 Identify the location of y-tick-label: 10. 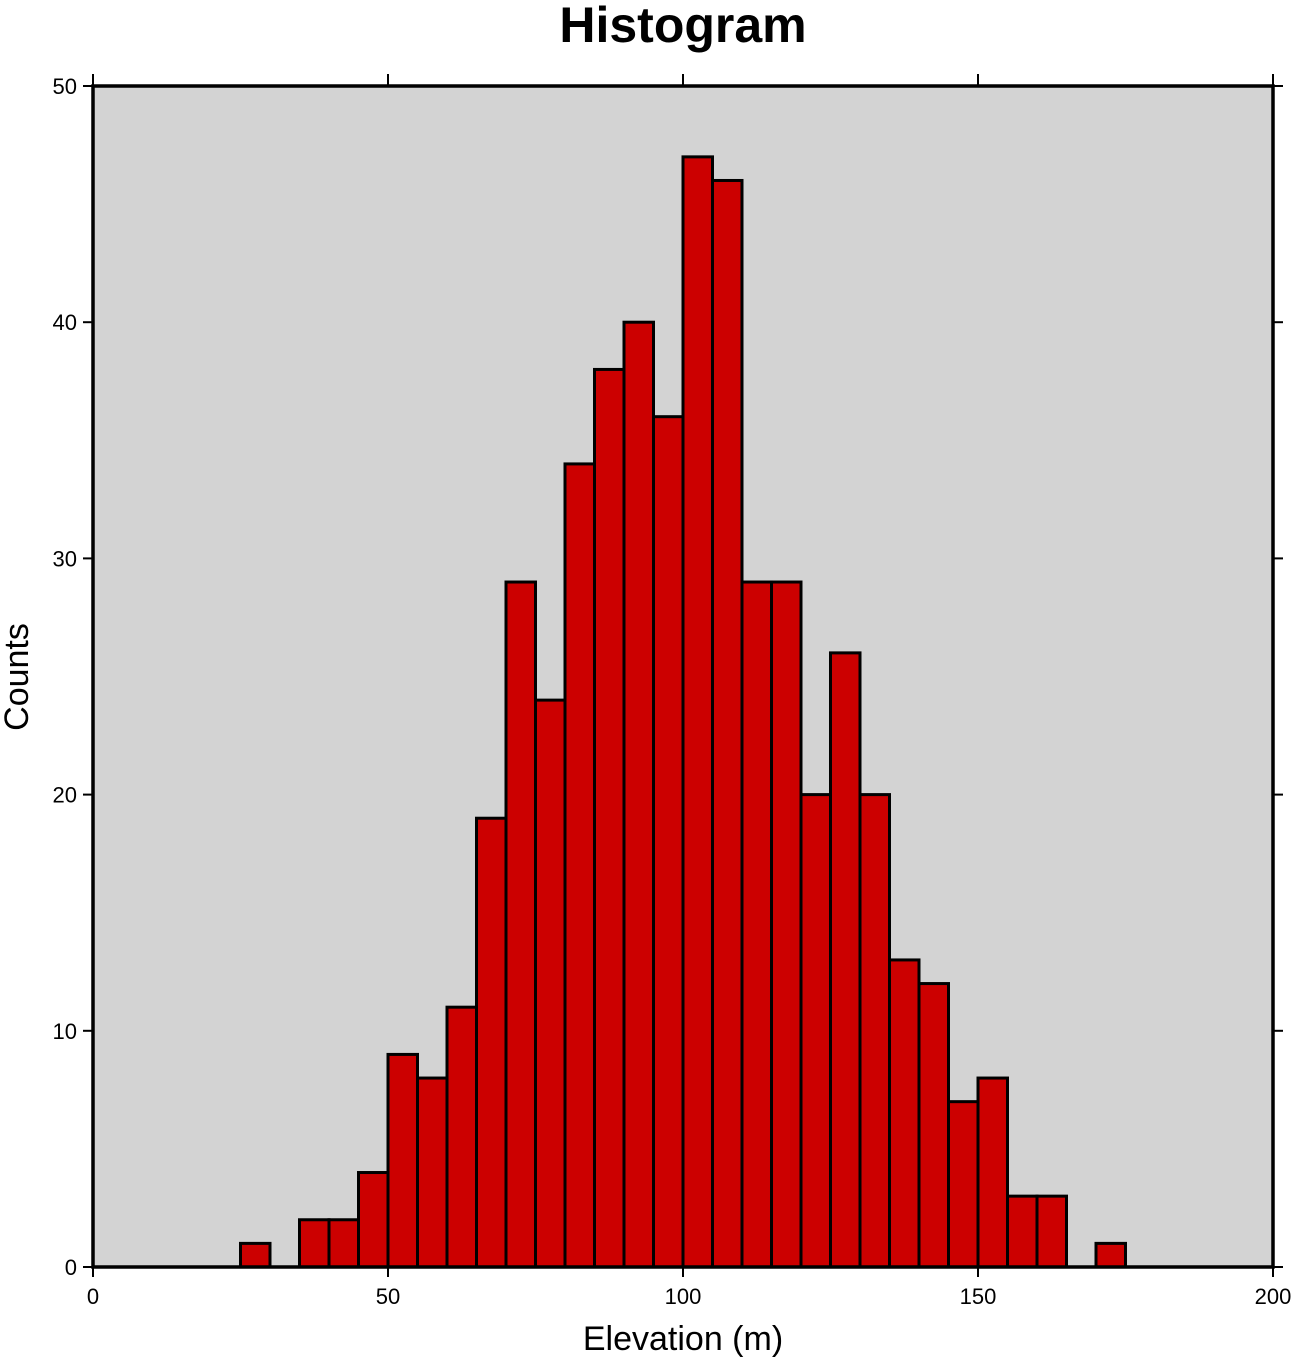
(65, 1031).